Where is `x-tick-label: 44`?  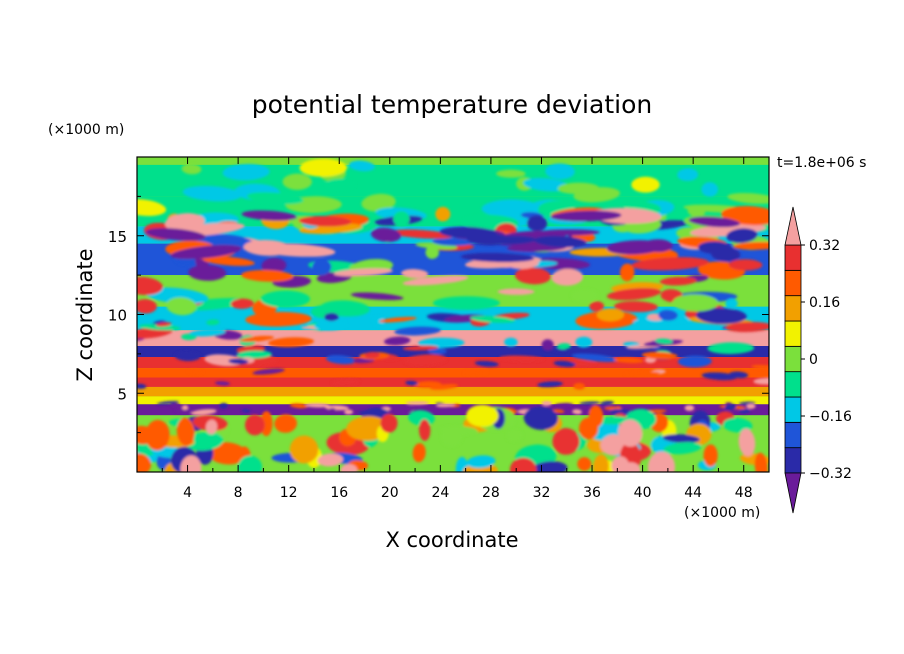
x-tick-label: 44 is located at coordinates (693, 493).